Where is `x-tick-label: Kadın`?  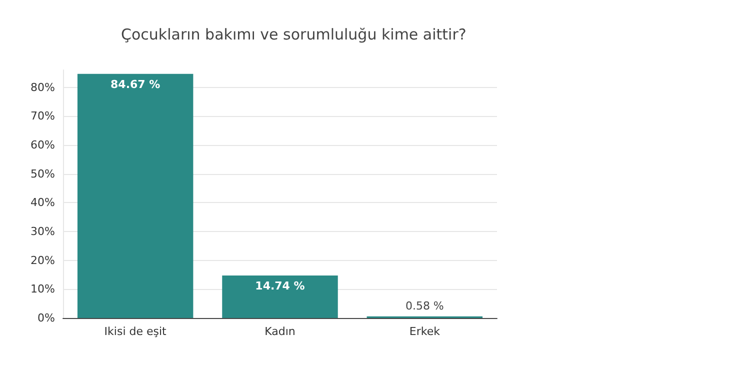
x-tick-label: Kadın is located at coordinates (280, 331).